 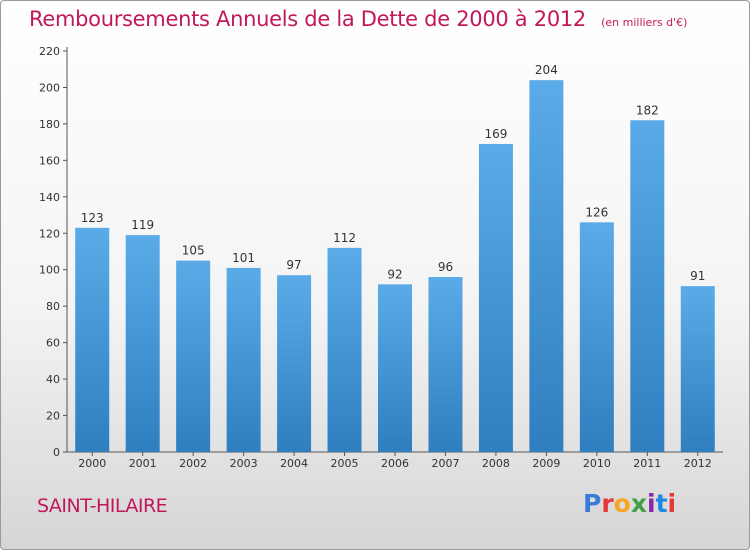 I want to click on x-tick-label: 2004, so click(x=294, y=463).